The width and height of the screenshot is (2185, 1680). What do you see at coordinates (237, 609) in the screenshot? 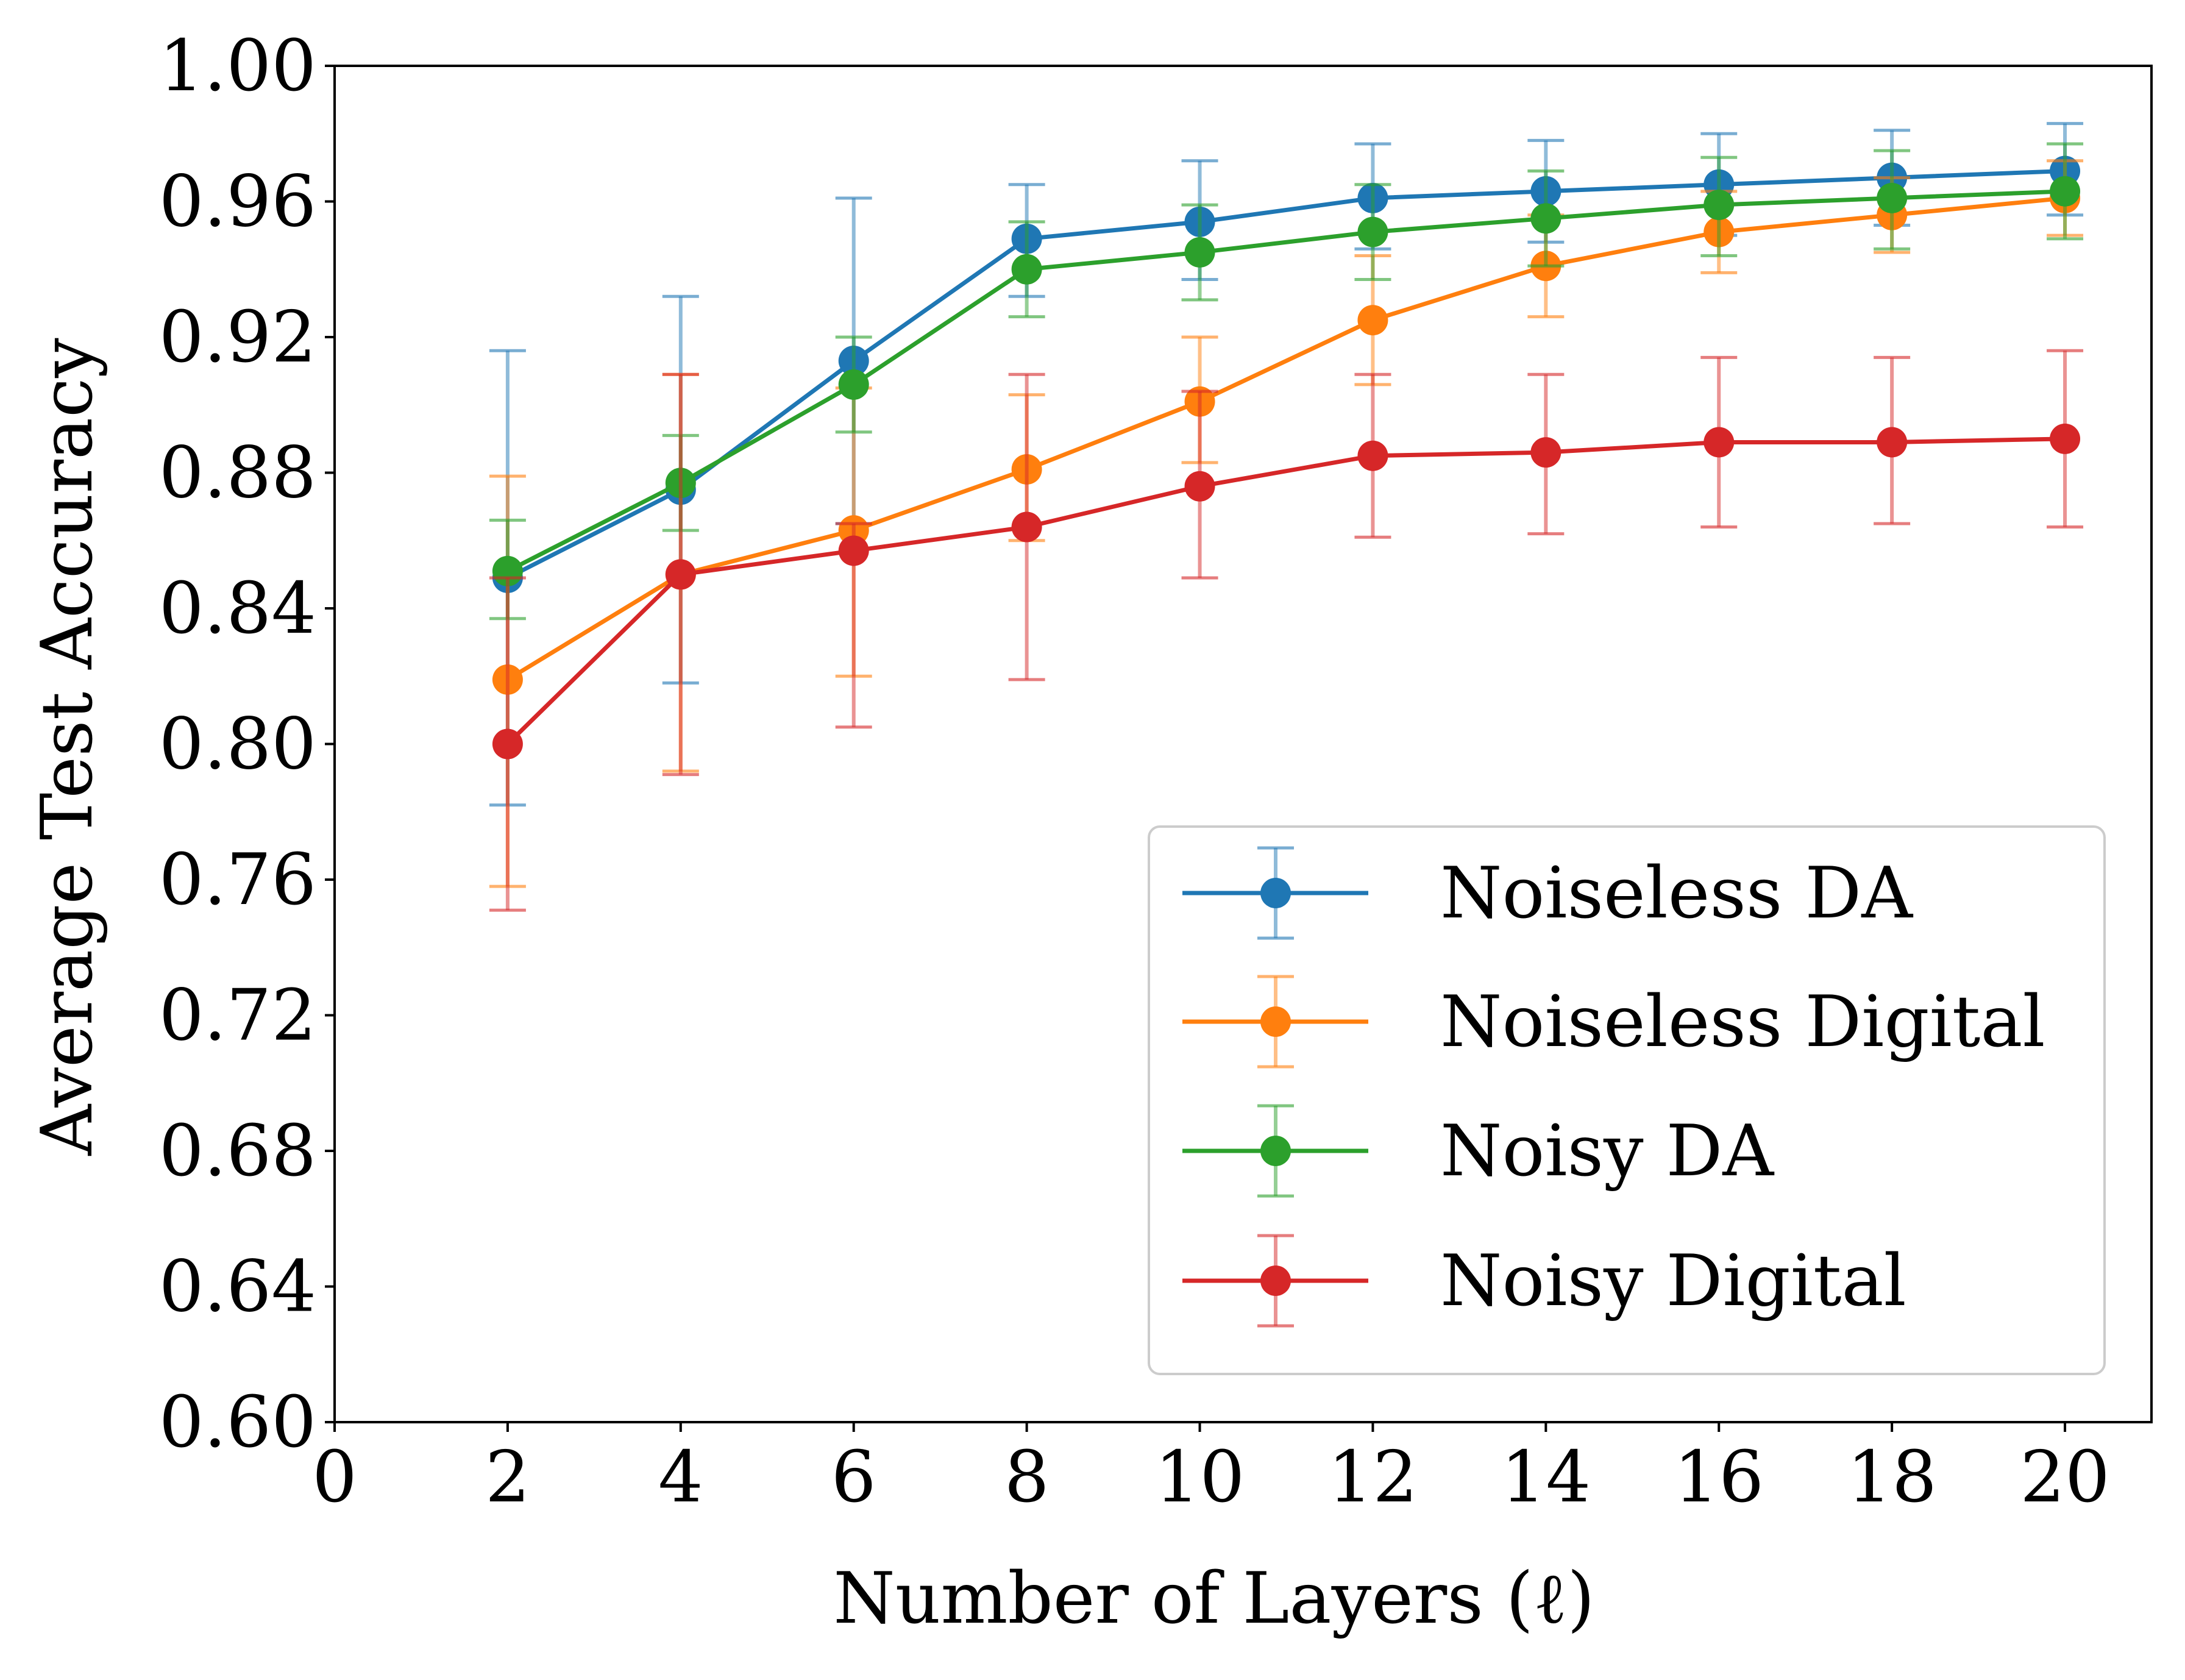
I see `y-tick-label: 0.84` at bounding box center [237, 609].